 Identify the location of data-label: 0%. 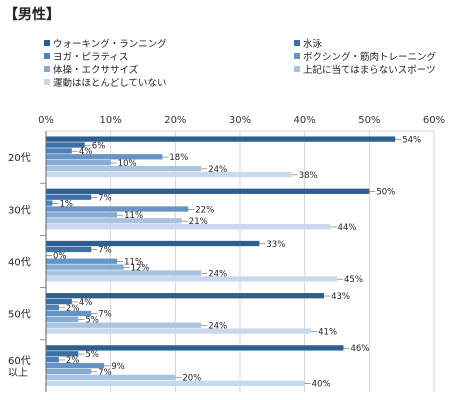
(60, 257).